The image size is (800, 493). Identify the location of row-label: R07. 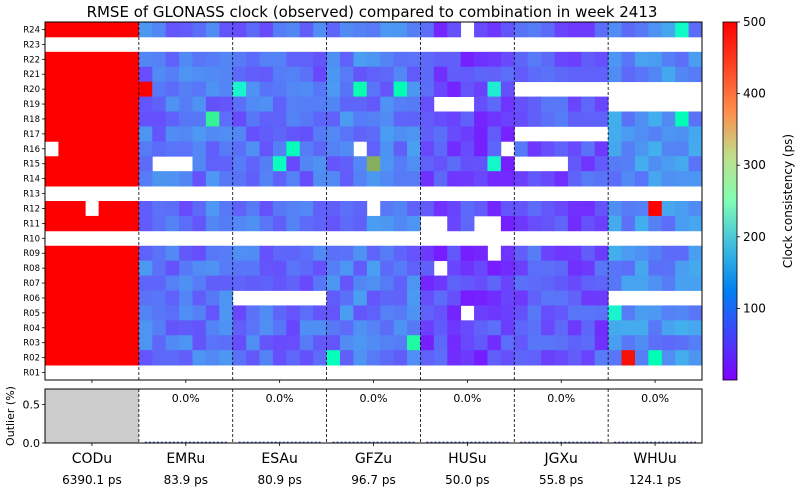
(31, 284).